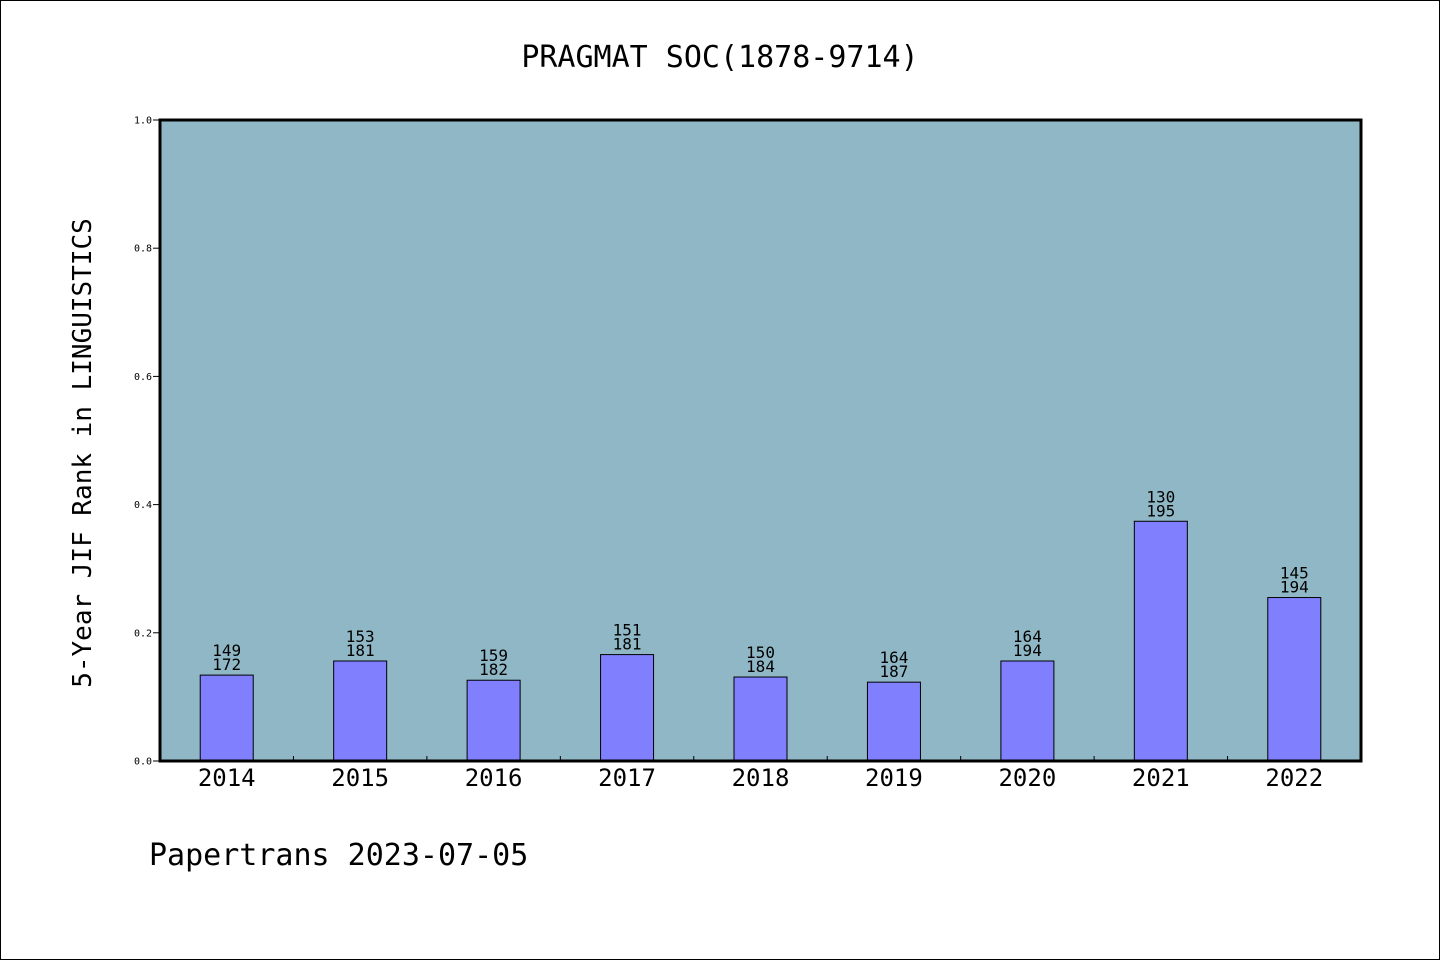 The image size is (1440, 964). What do you see at coordinates (338, 855) in the screenshot?
I see `footer-text: Papertrans 2023-07-05` at bounding box center [338, 855].